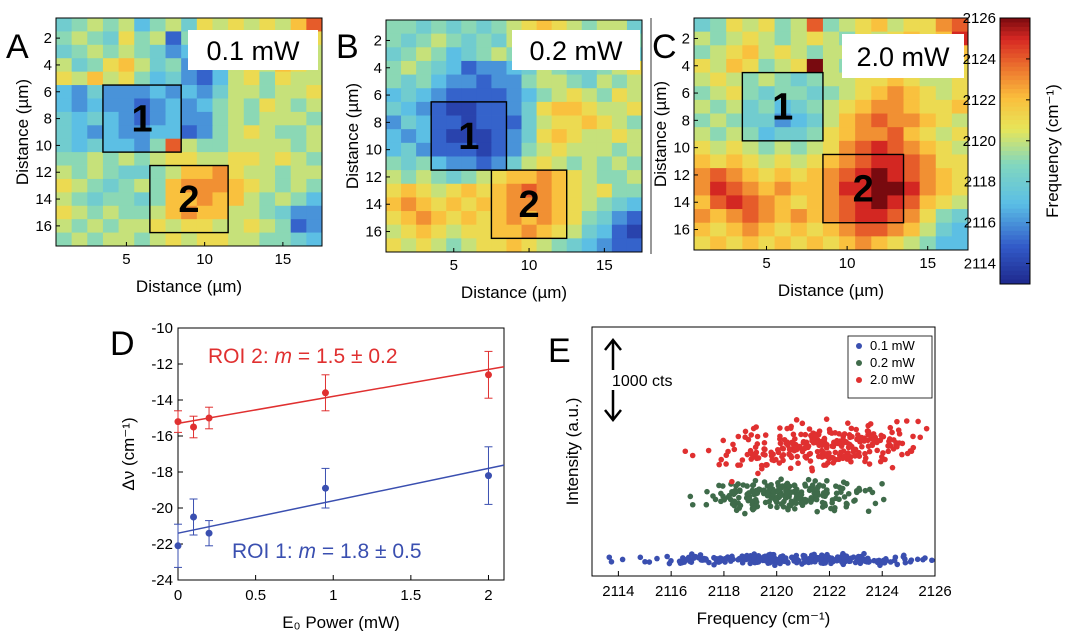  Describe the element at coordinates (162, 508) in the screenshot. I see `y-tick-label: -20` at that location.